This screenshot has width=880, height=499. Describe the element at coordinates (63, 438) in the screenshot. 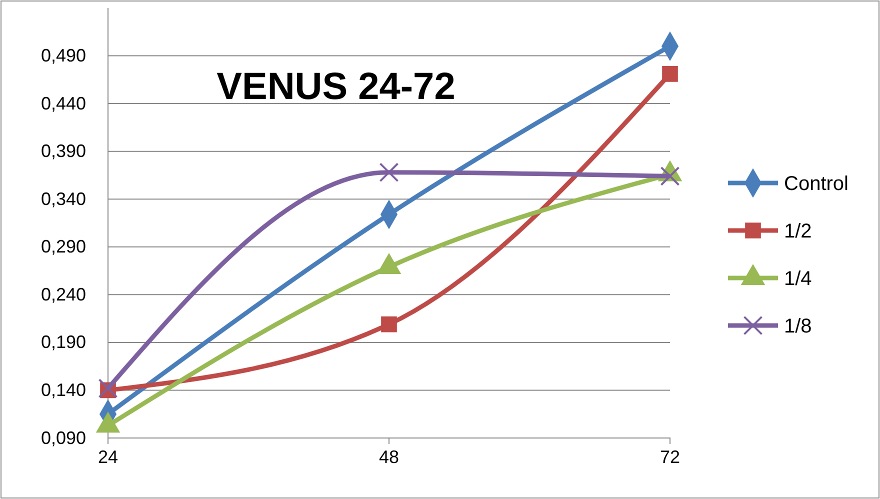

I see `y-tick-label: 0,090` at that location.